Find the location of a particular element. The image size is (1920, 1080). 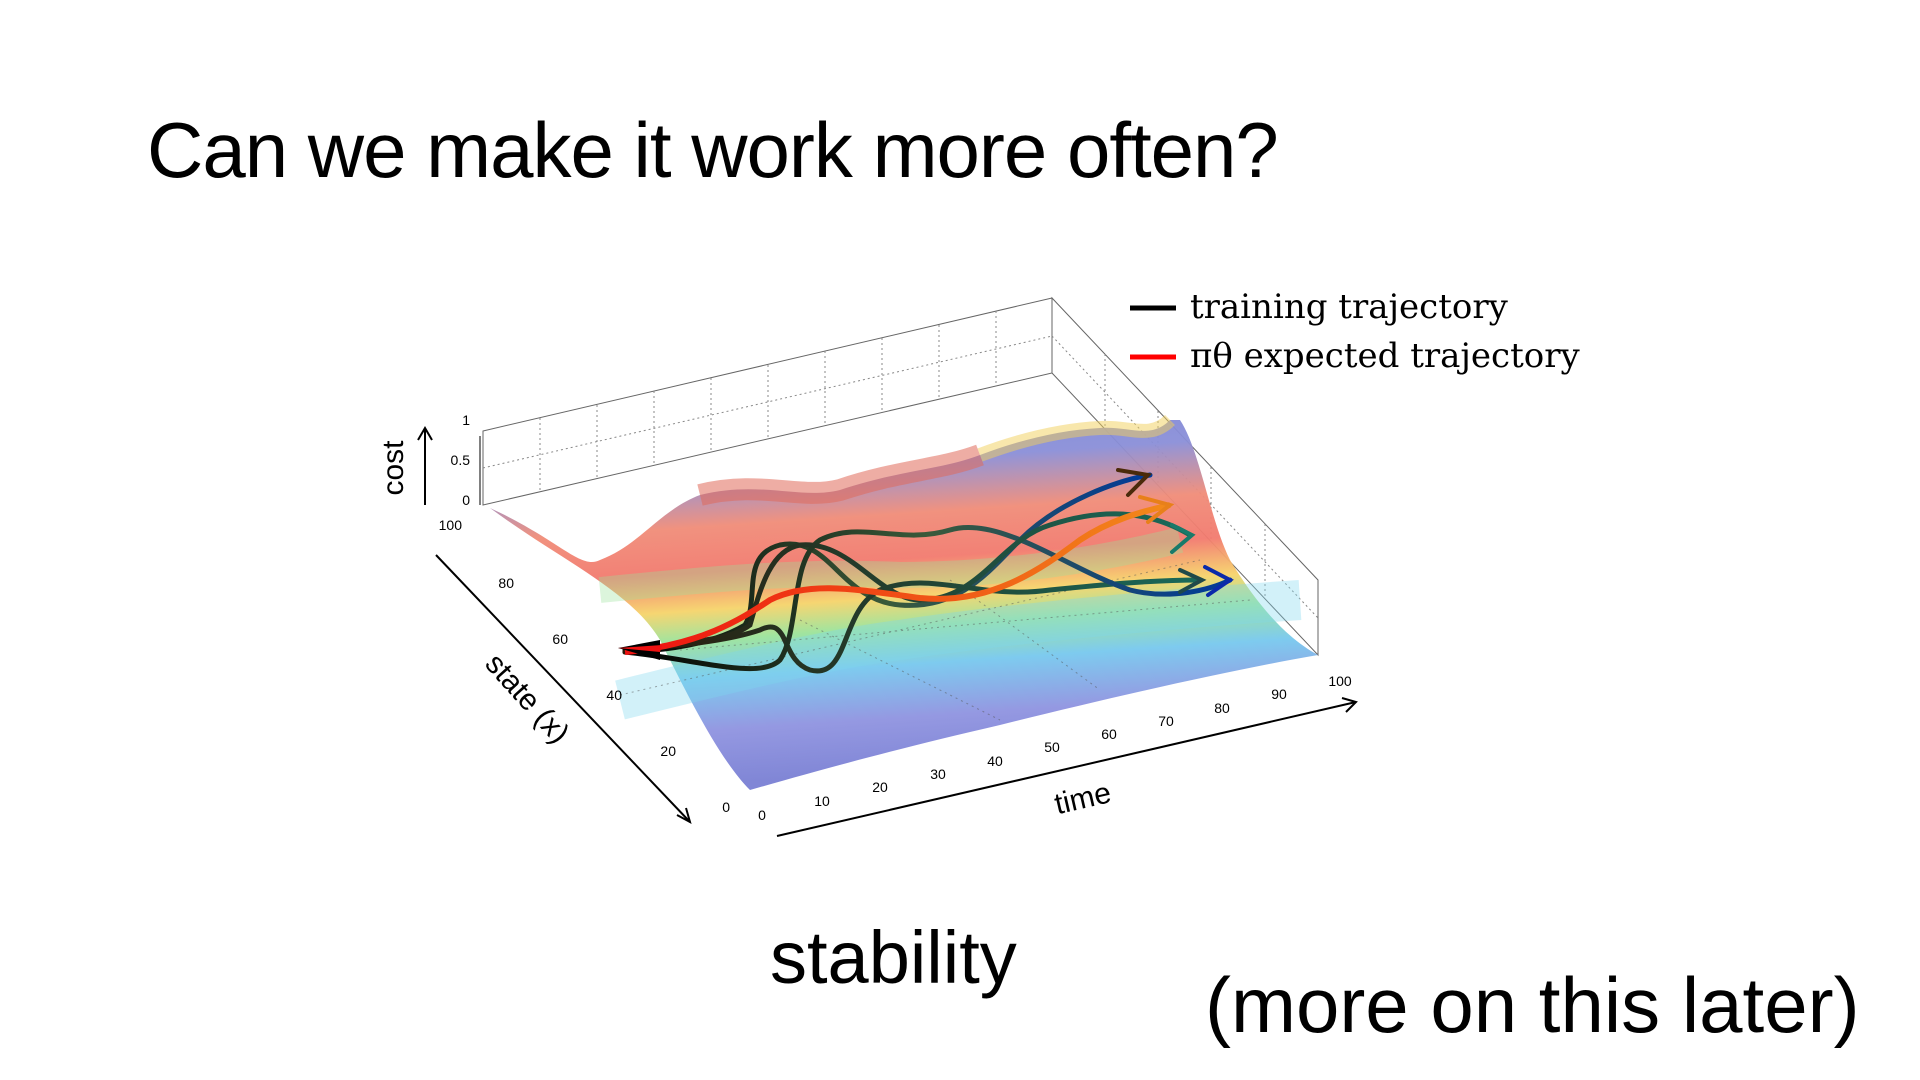

training-trajectories is located at coordinates (927, 573).